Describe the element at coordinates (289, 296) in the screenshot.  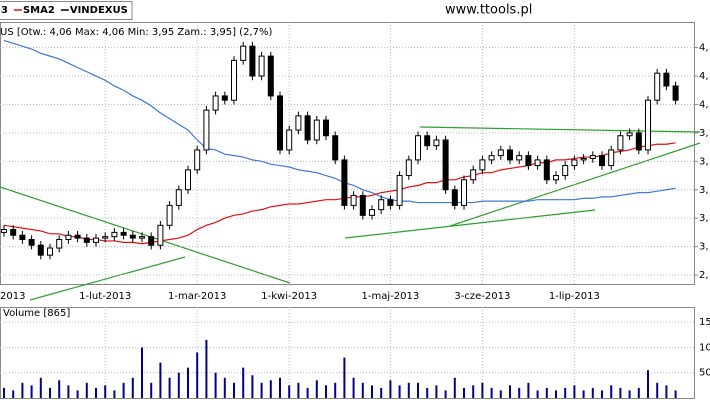
I see `x-tick-label: 1-kwi-2013` at that location.